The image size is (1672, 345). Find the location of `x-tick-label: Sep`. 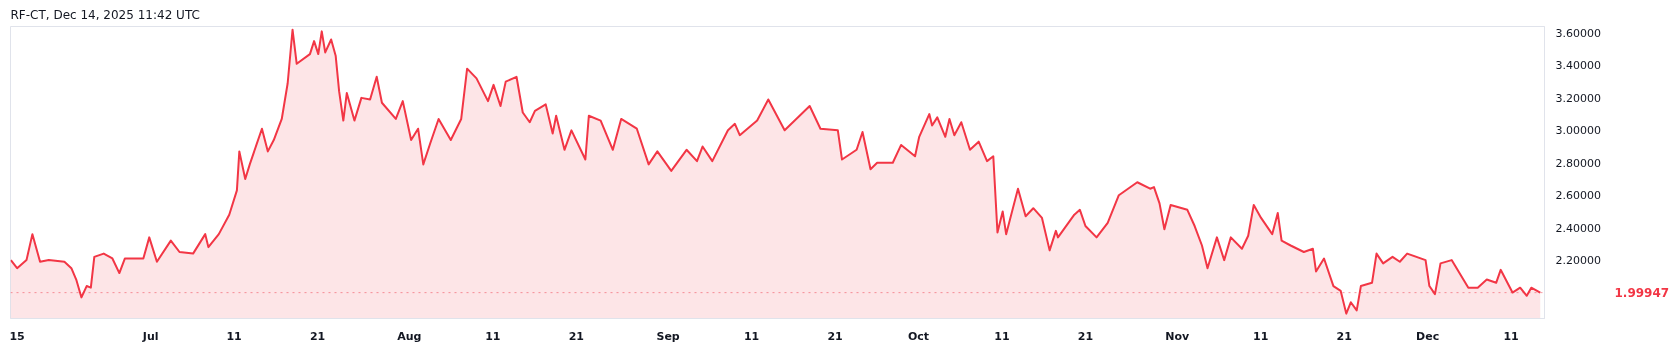

x-tick-label: Sep is located at coordinates (668, 336).